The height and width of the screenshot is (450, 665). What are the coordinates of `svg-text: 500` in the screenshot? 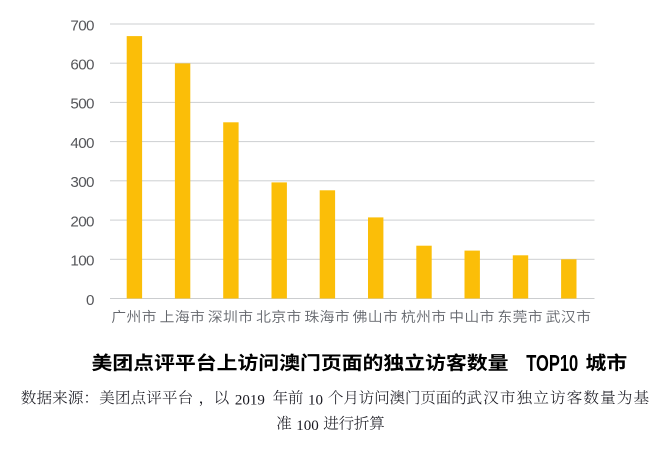 It's located at (82, 104).